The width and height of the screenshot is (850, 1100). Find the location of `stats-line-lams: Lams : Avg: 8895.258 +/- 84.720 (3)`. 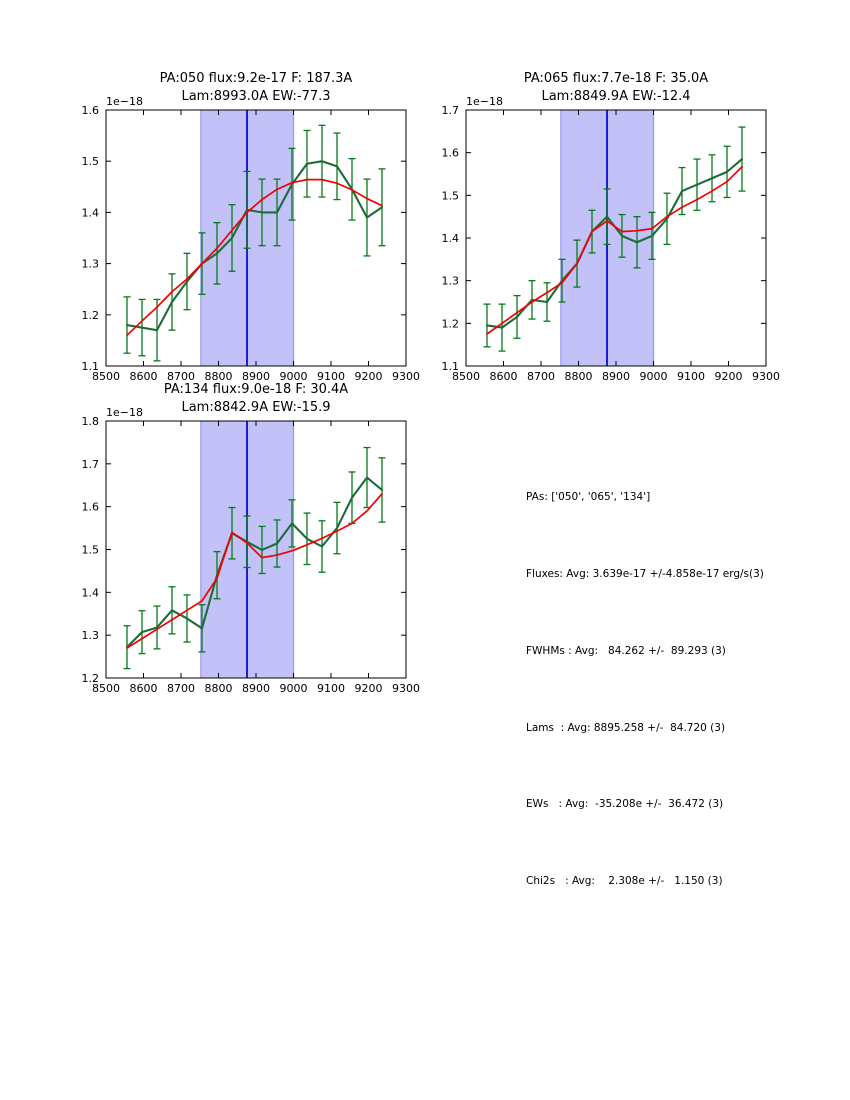

stats-line-lams: Lams : Avg: 8895.258 +/- 84.720 (3) is located at coordinates (626, 727).